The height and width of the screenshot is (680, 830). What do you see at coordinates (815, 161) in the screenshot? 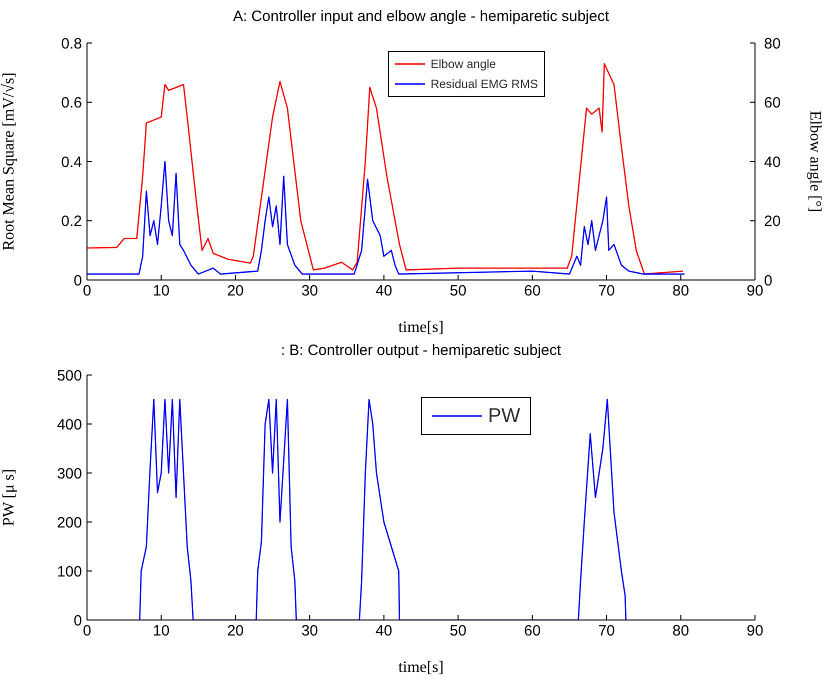
I see `y2-axis-title: Elbow angle [°]` at bounding box center [815, 161].